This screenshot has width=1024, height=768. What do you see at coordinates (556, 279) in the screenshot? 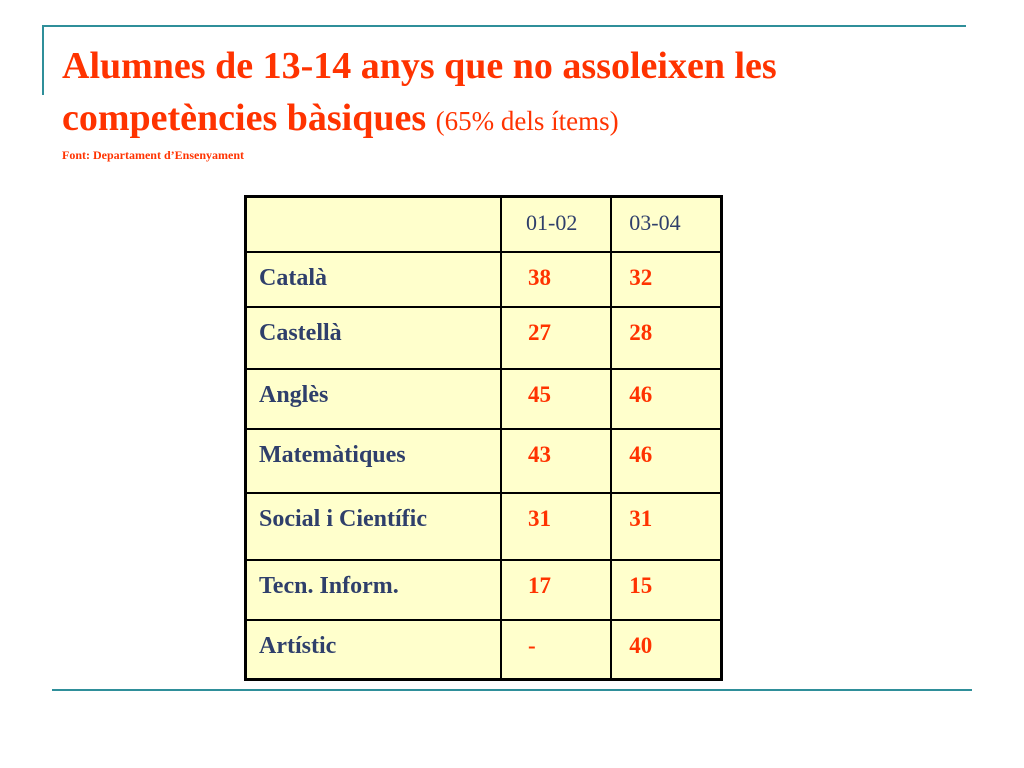
I see `value-cell-01-02: 38` at bounding box center [556, 279].